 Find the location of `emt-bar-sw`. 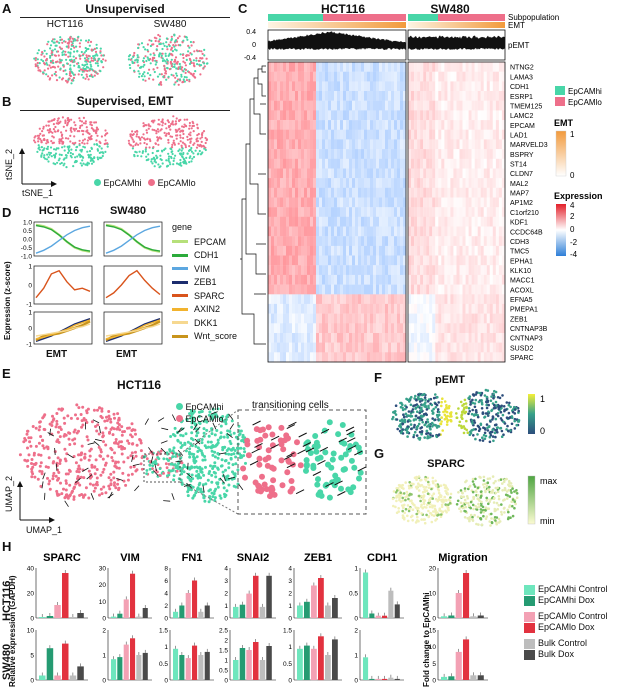

emt-bar-sw is located at coordinates (456, 25).